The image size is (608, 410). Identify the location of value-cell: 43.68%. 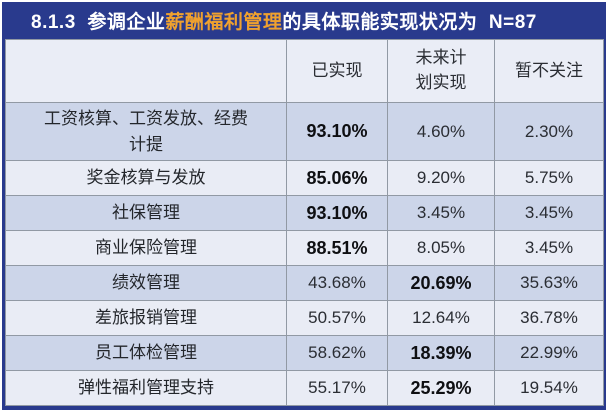
(337, 283).